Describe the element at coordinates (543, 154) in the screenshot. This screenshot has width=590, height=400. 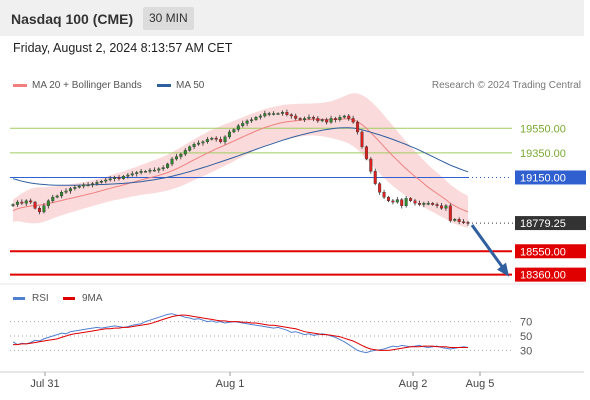
I see `level-label: 19350.00` at that location.